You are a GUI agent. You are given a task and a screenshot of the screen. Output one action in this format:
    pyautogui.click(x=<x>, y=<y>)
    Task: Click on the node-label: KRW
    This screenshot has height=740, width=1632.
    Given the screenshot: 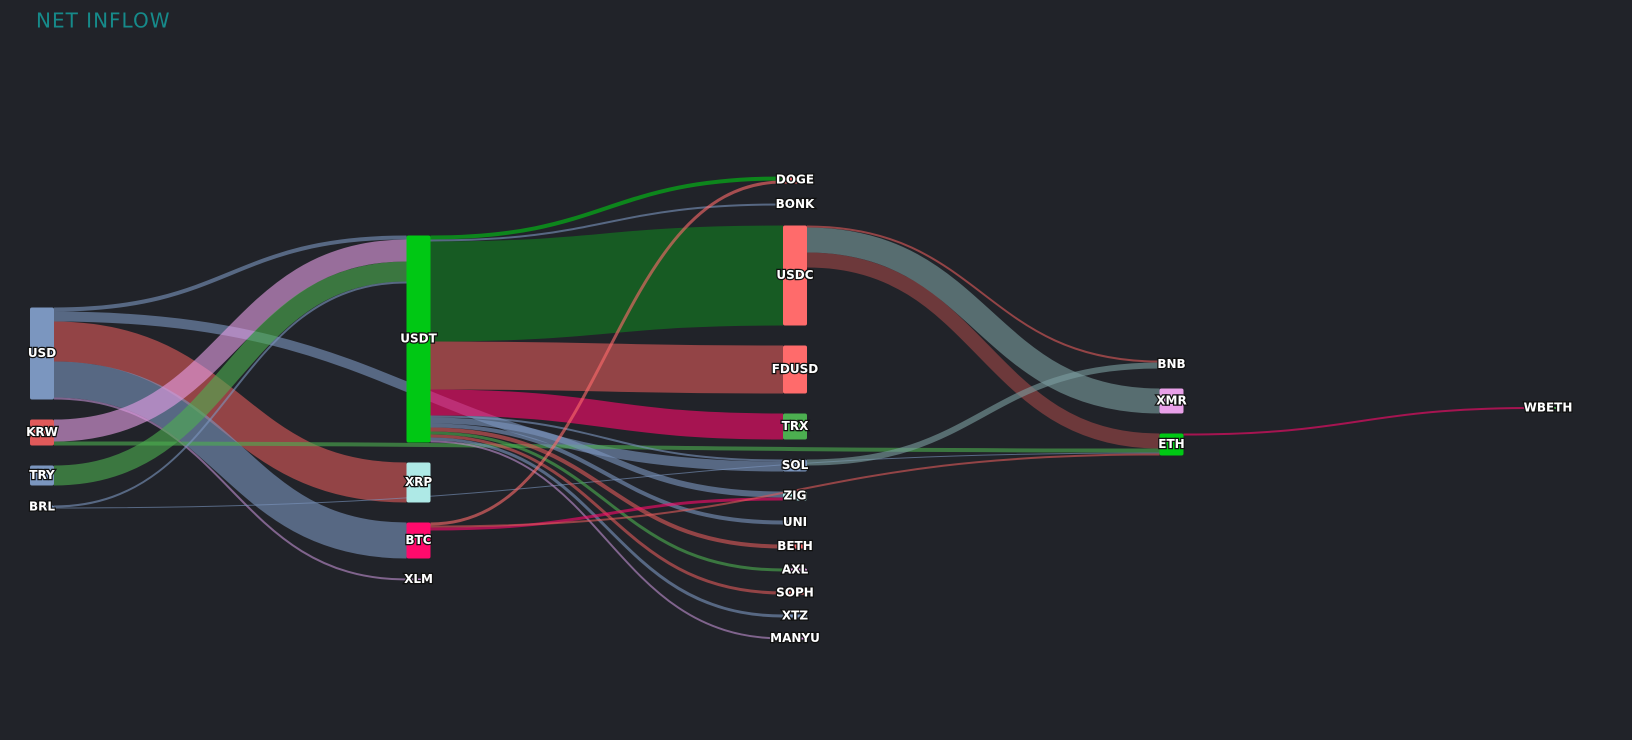 What is the action you would take?
    pyautogui.click(x=42, y=432)
    